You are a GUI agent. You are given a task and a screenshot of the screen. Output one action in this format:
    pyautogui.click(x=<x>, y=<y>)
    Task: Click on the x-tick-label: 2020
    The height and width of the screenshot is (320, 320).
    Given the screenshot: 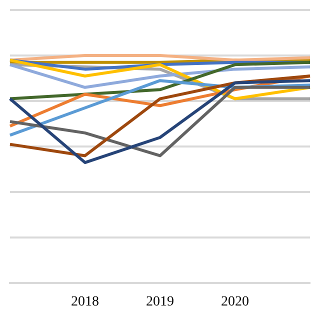 What is the action you would take?
    pyautogui.click(x=235, y=302)
    